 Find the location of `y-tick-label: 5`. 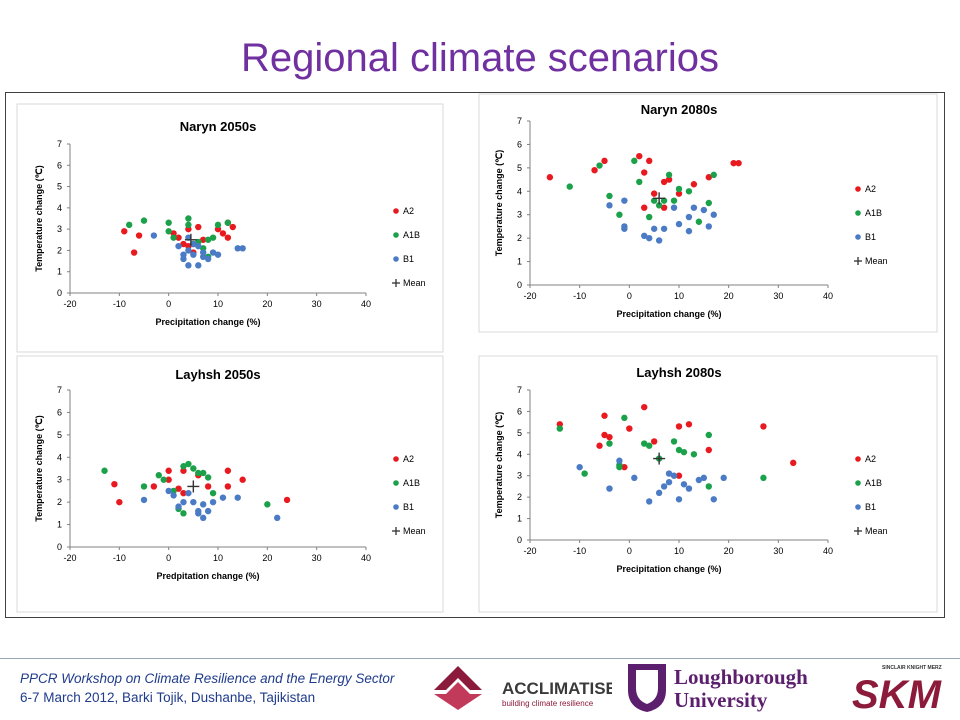

y-tick-label: 5 is located at coordinates (519, 433).